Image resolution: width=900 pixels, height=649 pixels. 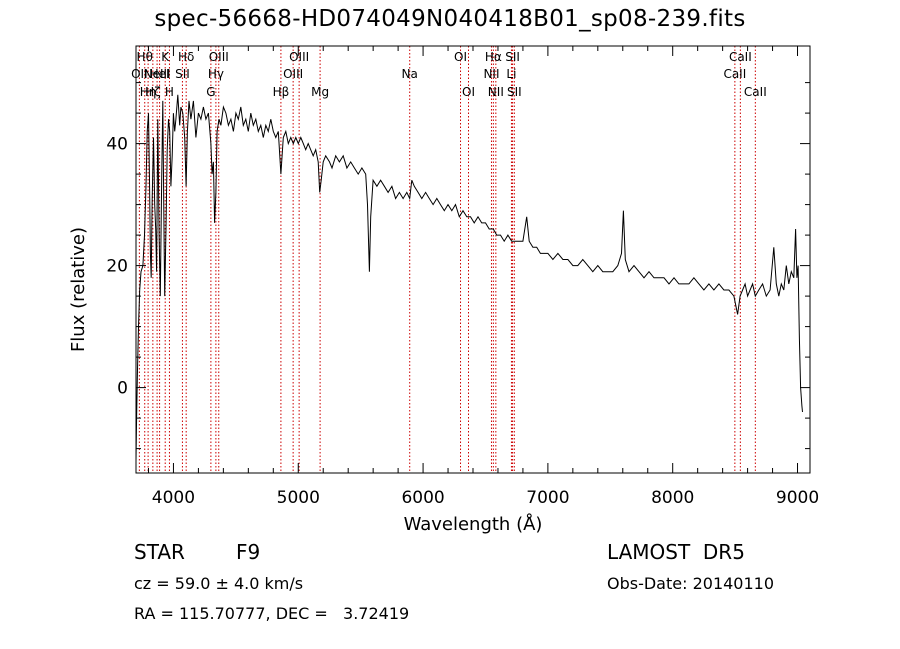 What do you see at coordinates (797, 498) in the screenshot?
I see `x-tick-label: 9000` at bounding box center [797, 498].